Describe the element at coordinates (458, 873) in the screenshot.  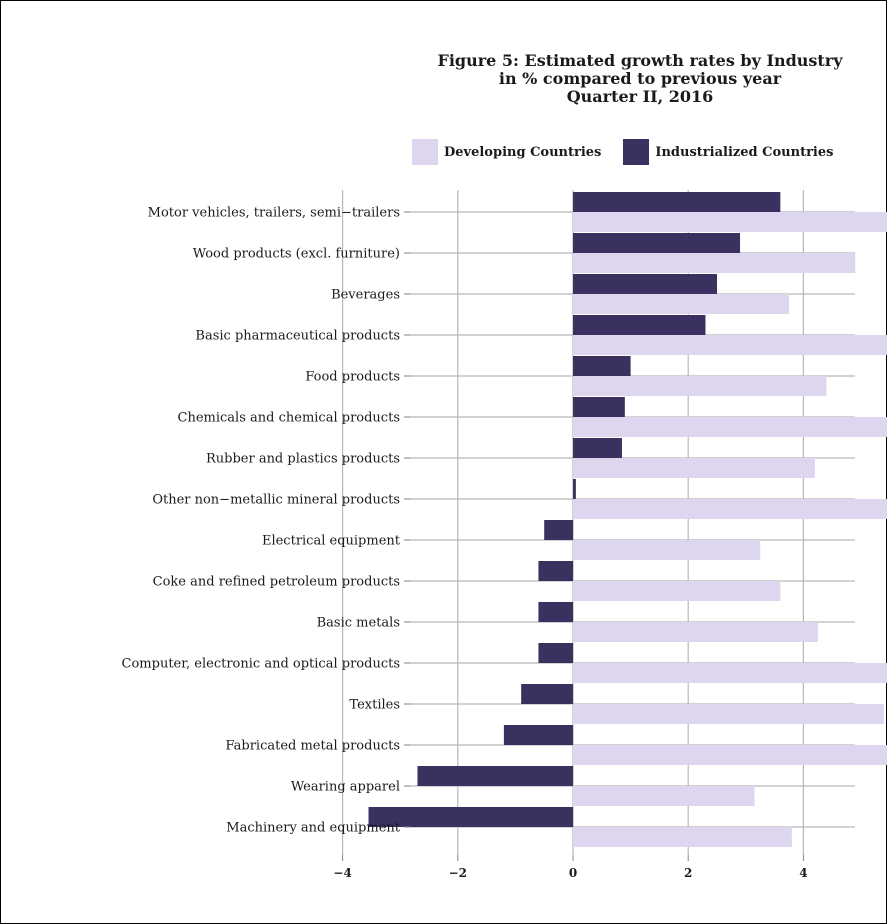
I see `x-tick-label: −2` at that location.